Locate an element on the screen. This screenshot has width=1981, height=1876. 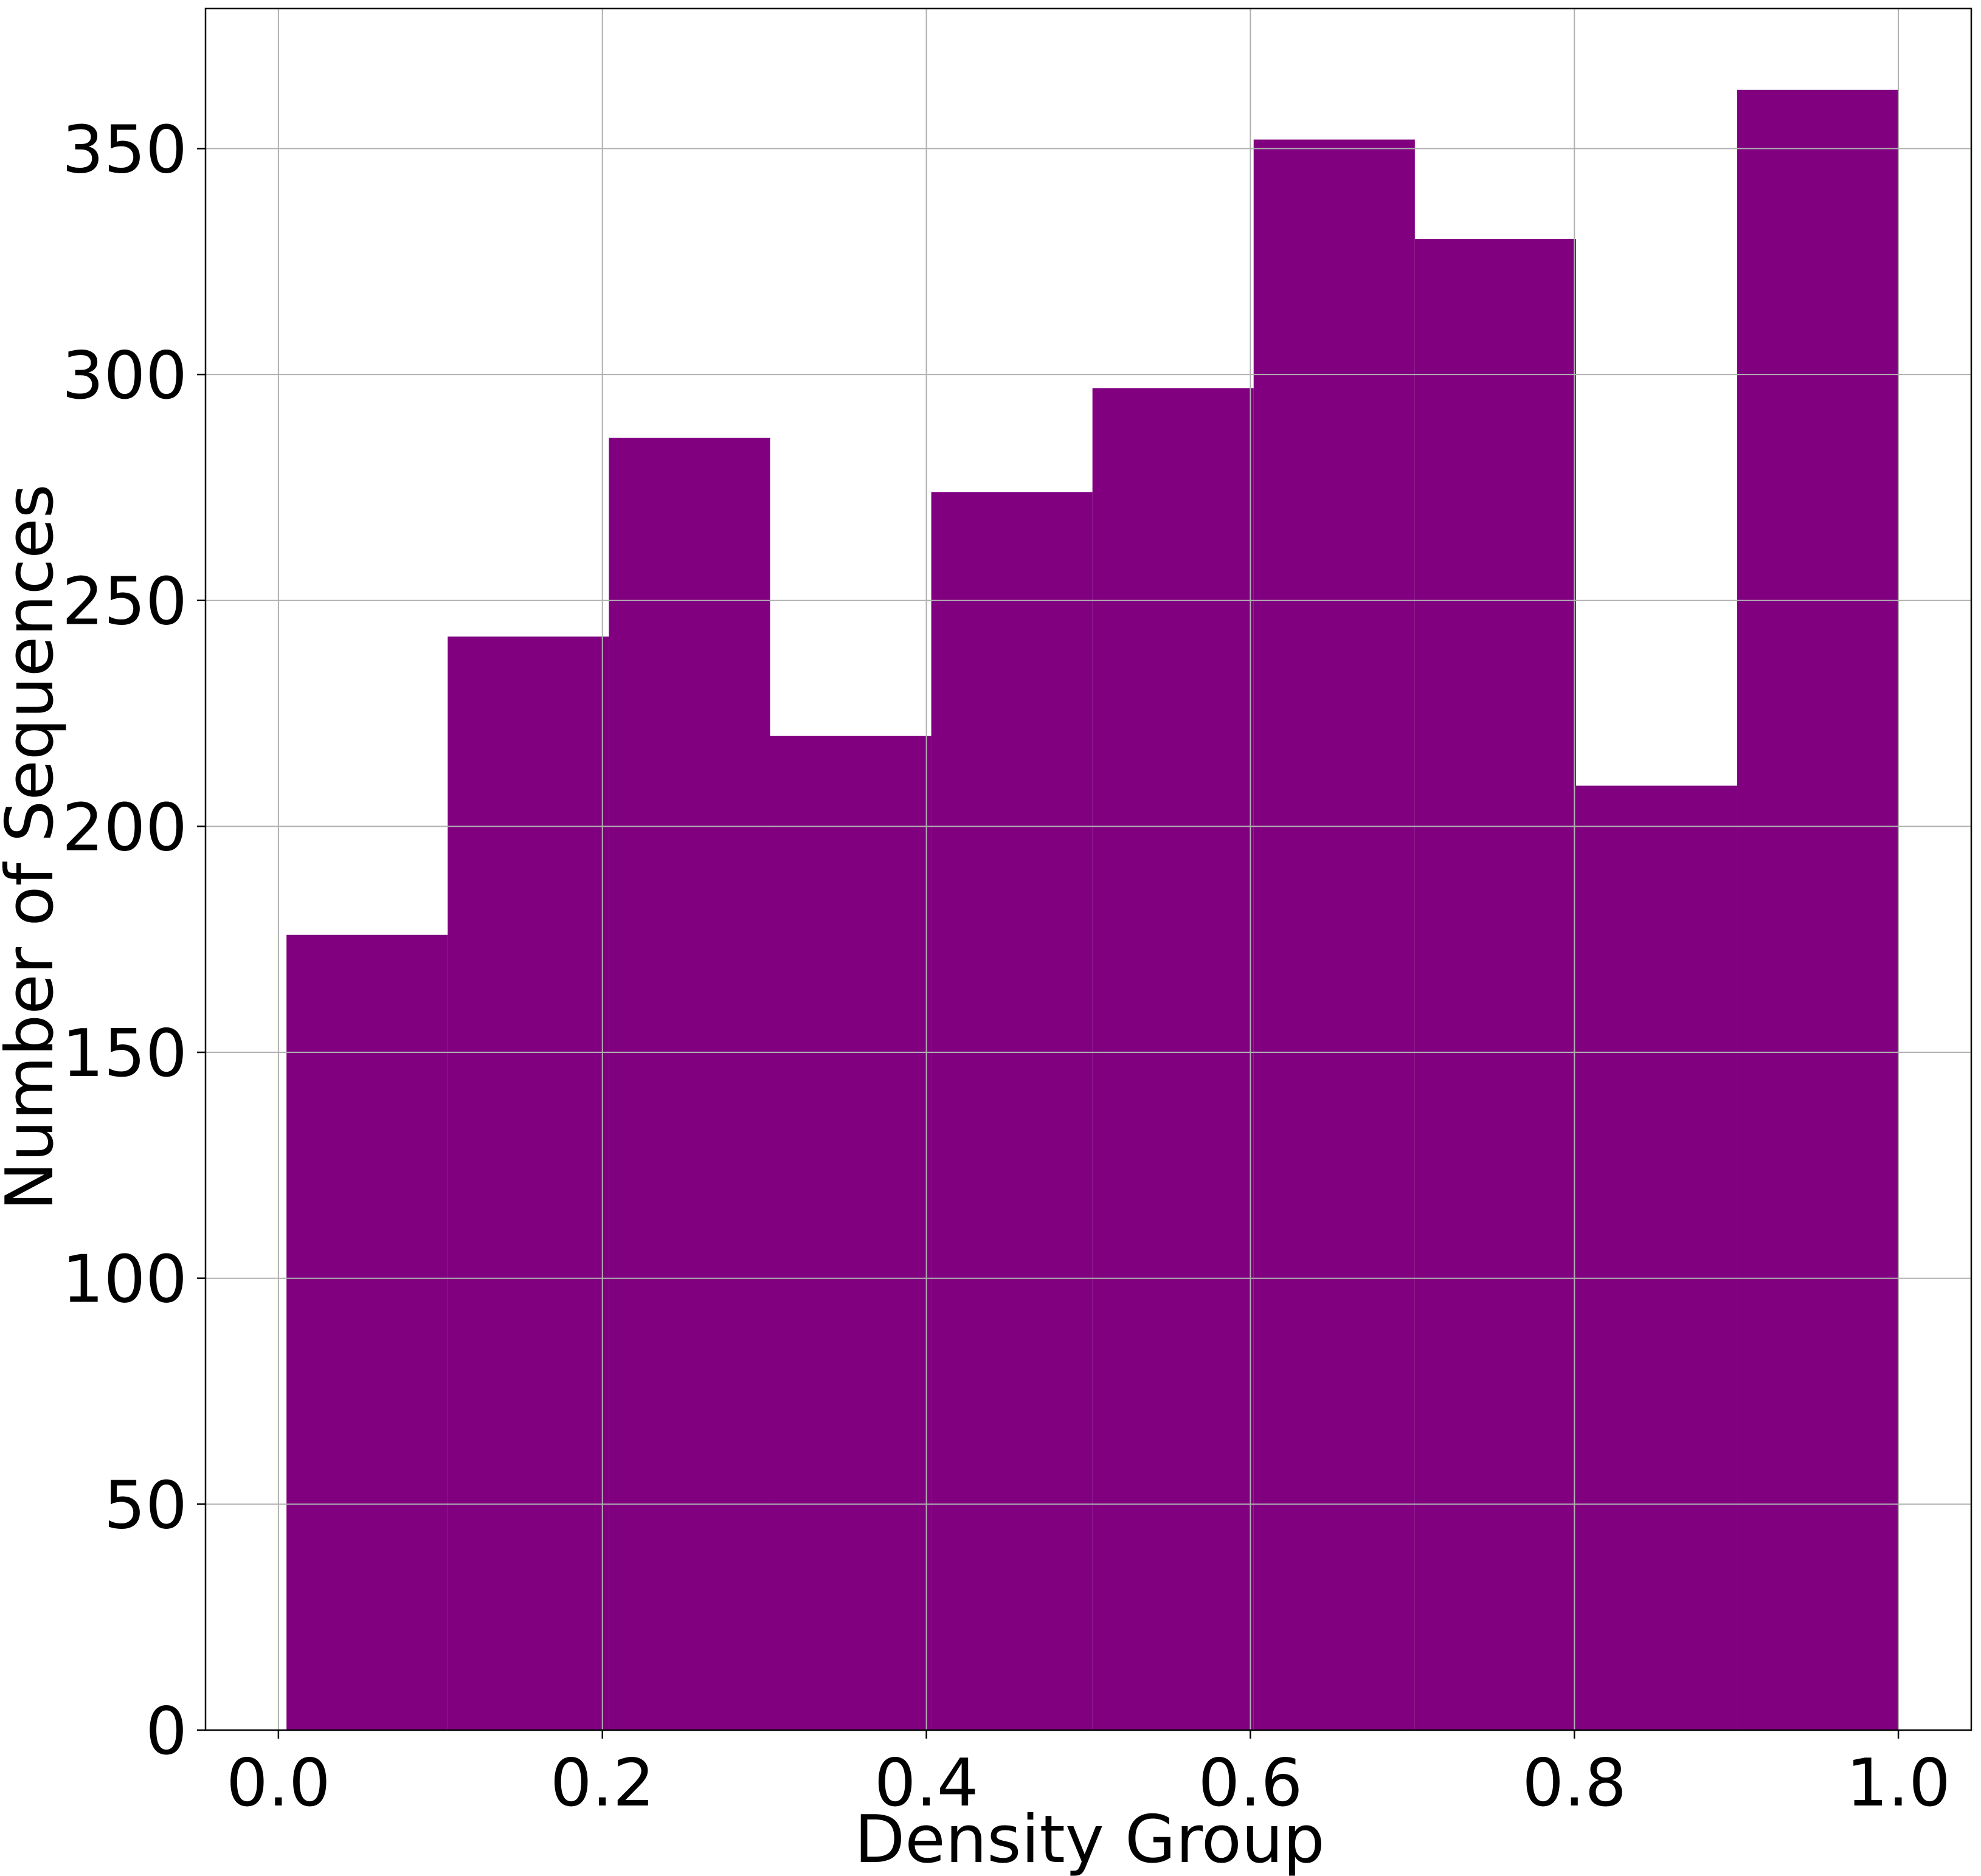
x-tick-label-0: 0.0 is located at coordinates (278, 1783).